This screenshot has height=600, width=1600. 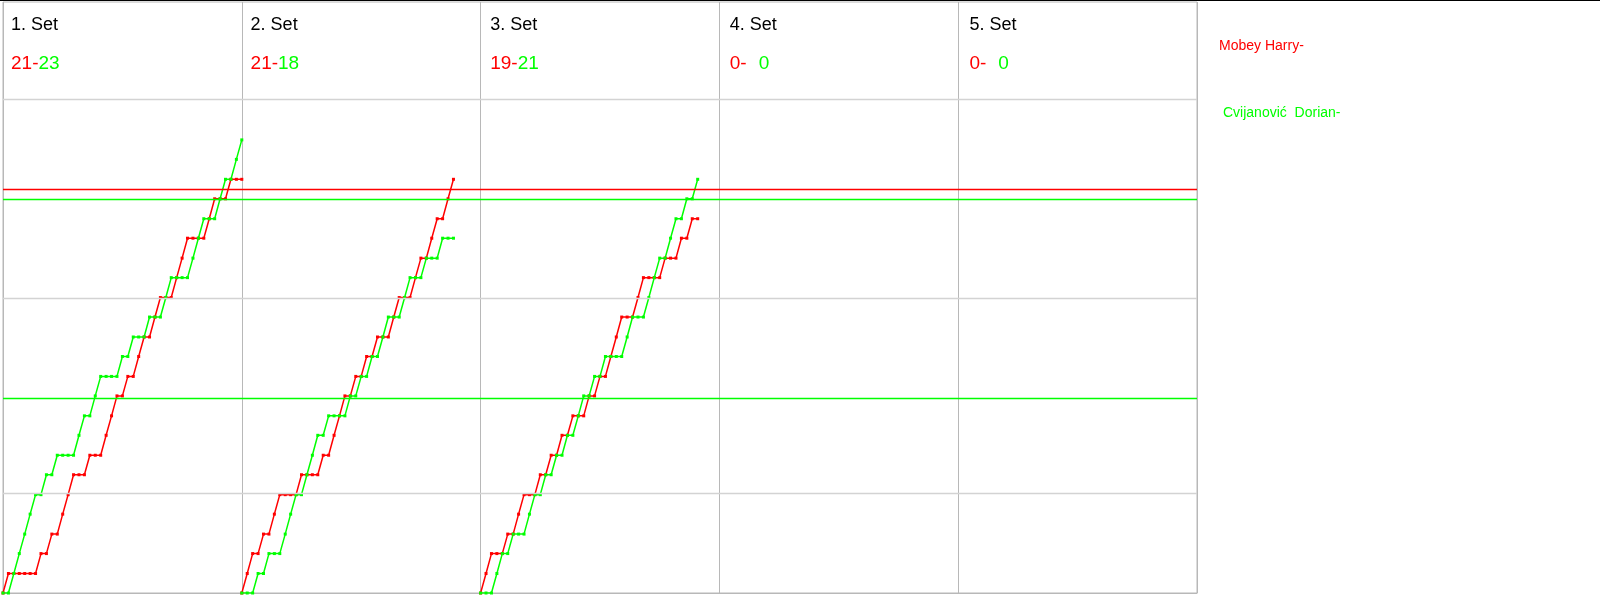 What do you see at coordinates (49, 62) in the screenshot?
I see `text: 23` at bounding box center [49, 62].